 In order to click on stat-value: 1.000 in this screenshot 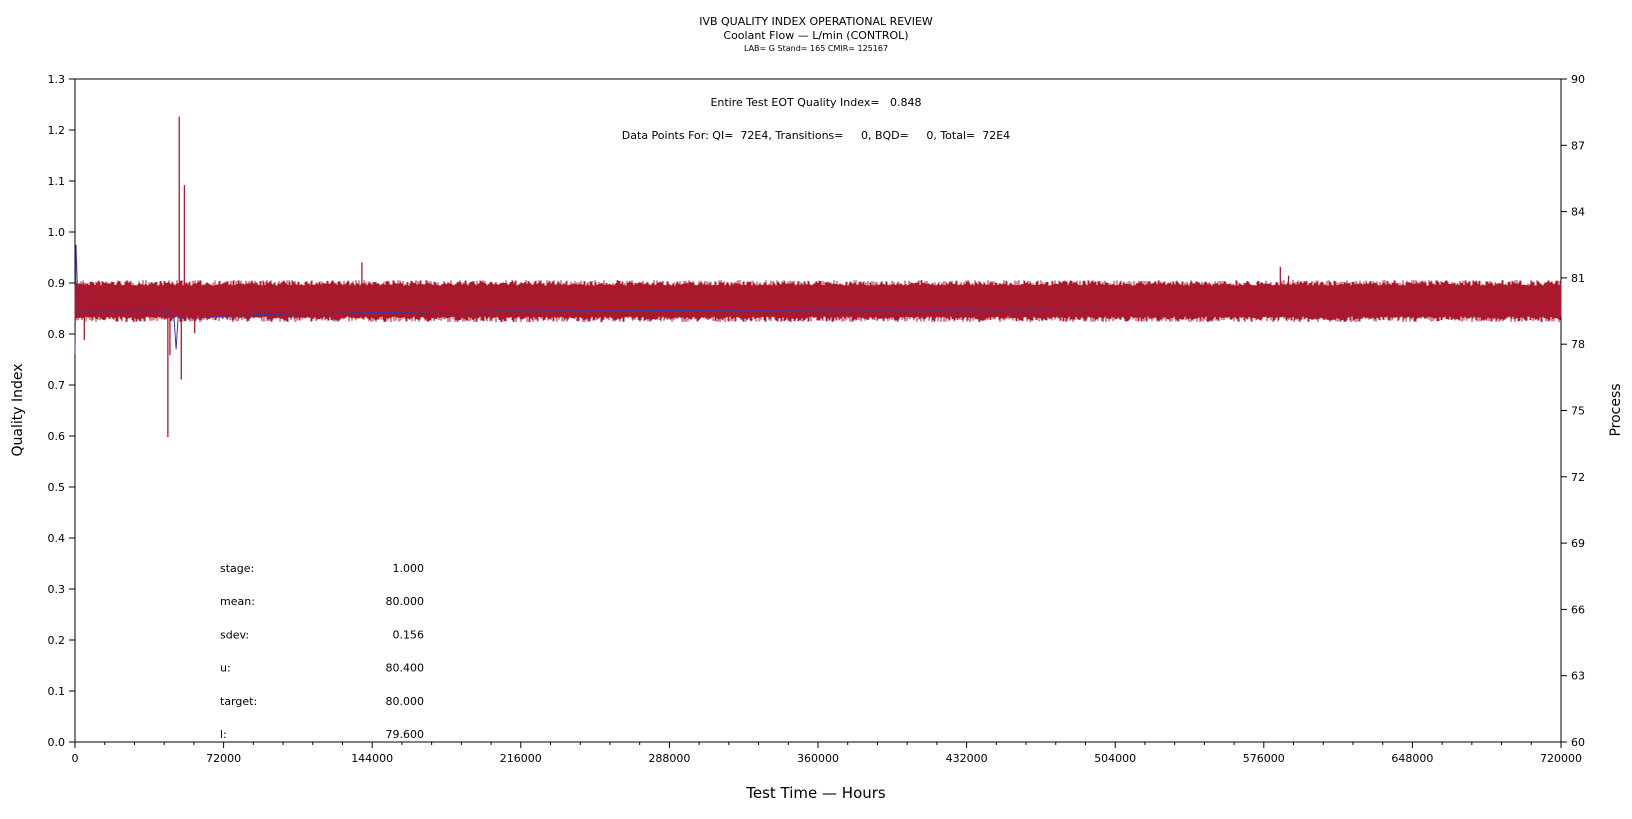, I will do `click(409, 568)`.